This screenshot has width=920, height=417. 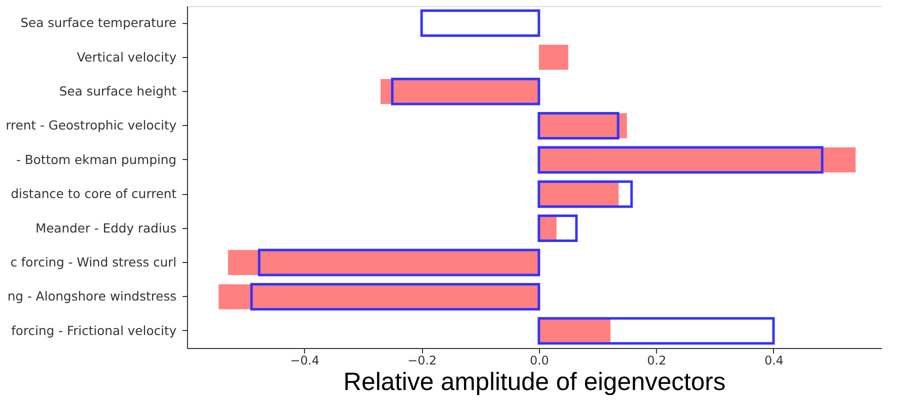 What do you see at coordinates (656, 361) in the screenshot?
I see `x-tick-label: 0.2` at bounding box center [656, 361].